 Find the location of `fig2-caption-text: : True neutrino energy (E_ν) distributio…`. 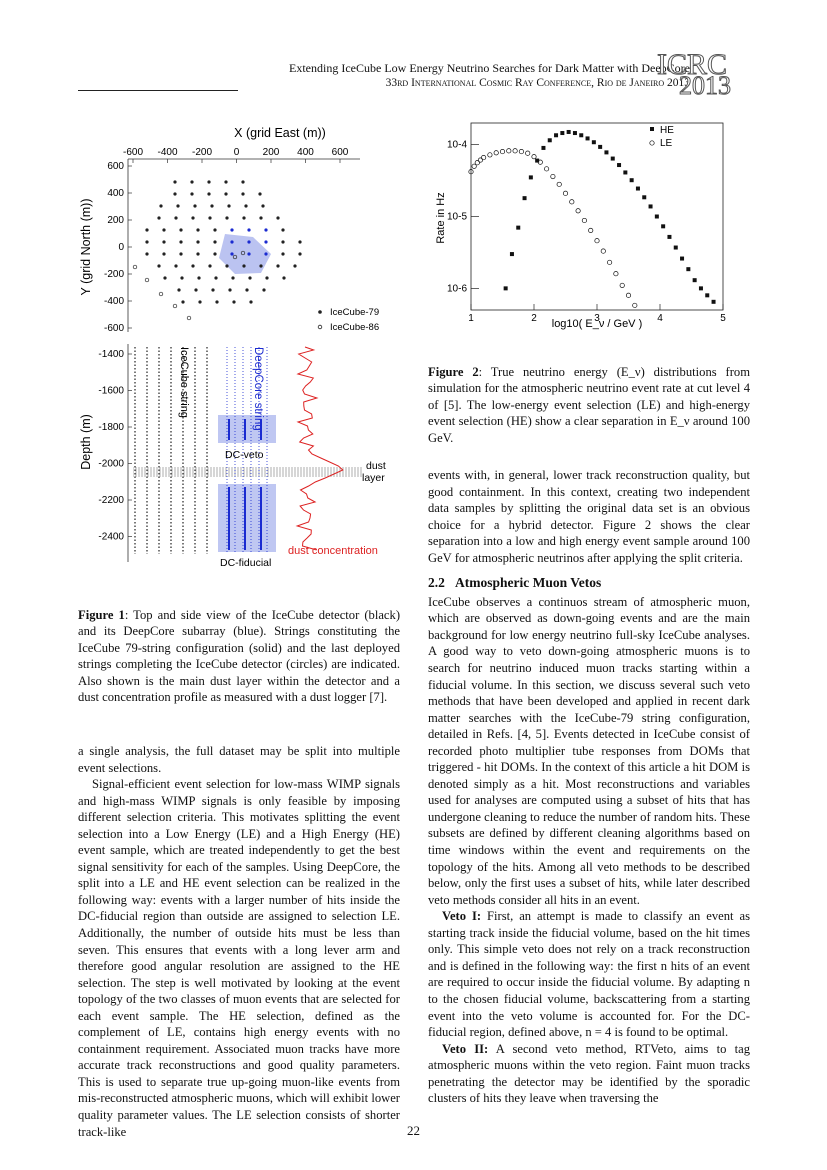

fig2-caption-text: : True neutrino energy (E_ν) distributio… is located at coordinates (589, 404).